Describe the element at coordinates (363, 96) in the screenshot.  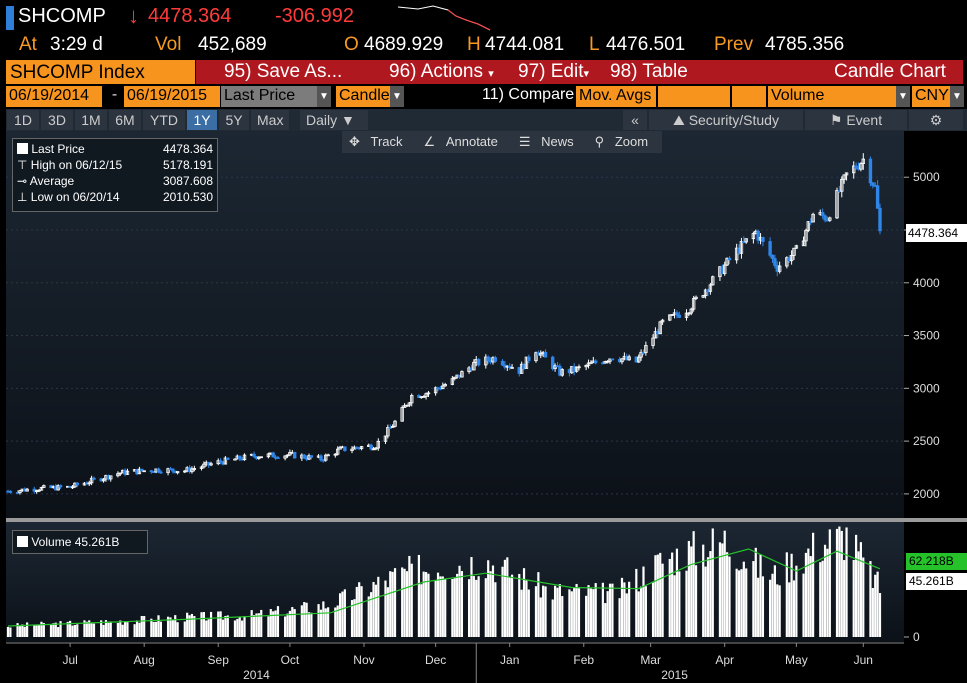
I see `style-select: Candle` at that location.